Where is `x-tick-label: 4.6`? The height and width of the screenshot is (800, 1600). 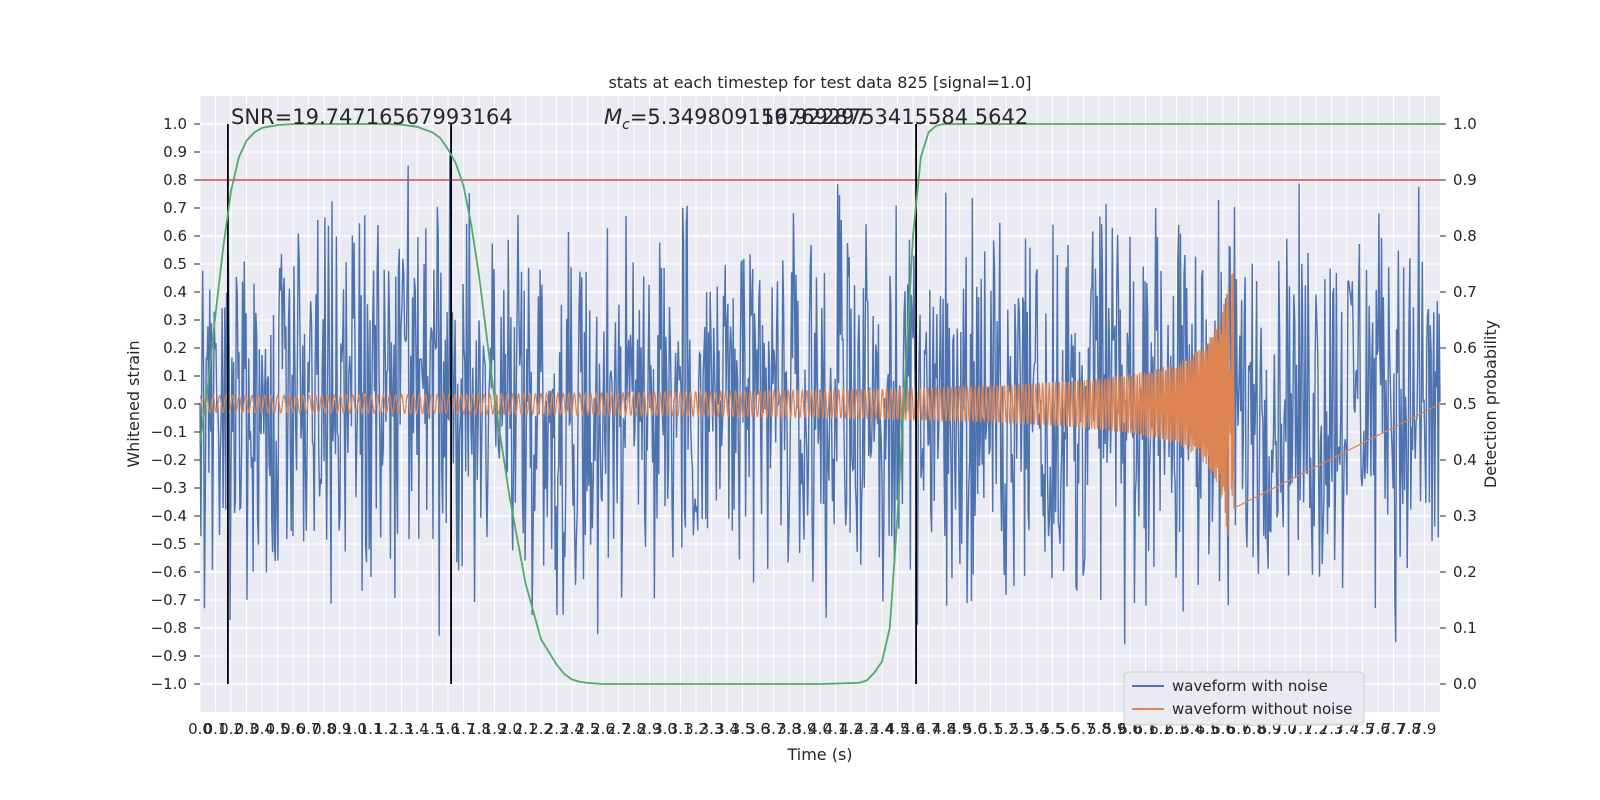
x-tick-label: 4.6 is located at coordinates (913, 729).